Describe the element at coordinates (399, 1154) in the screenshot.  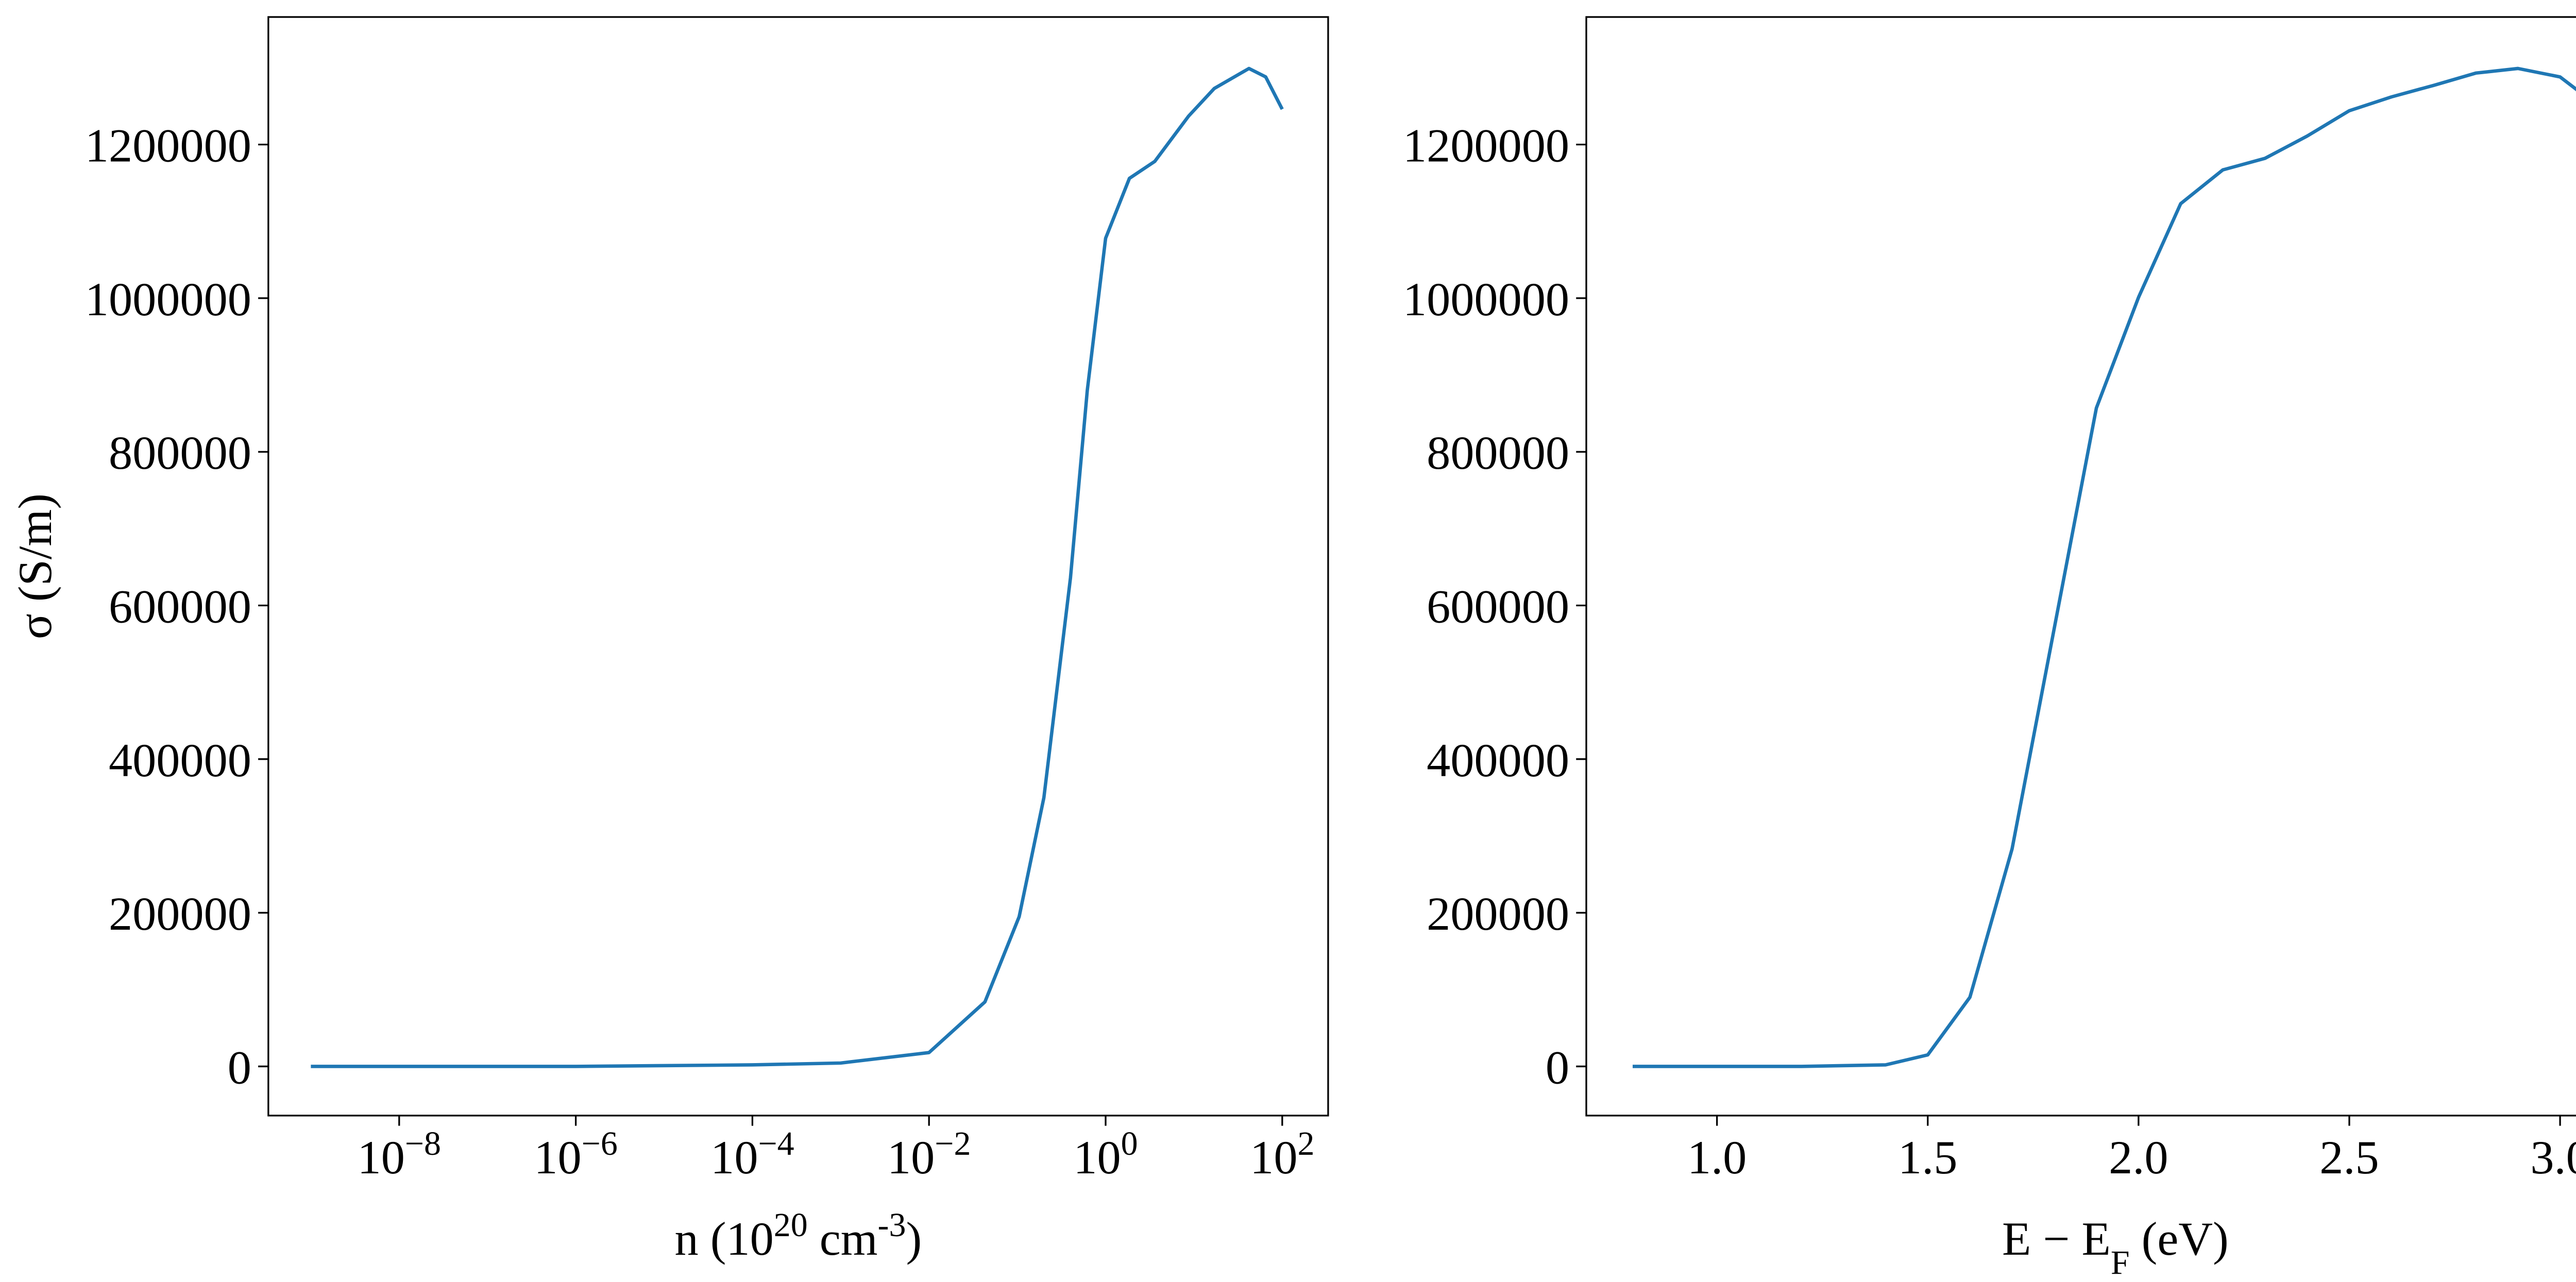
I see `x-tick-label: 10⁻⁸` at that location.